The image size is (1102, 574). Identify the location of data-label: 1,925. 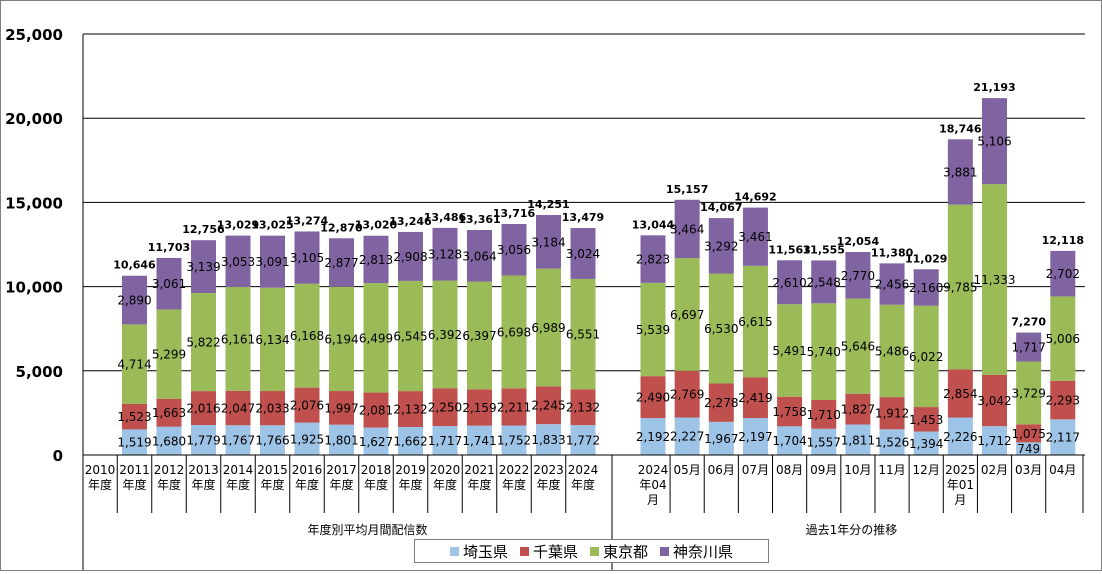
(307, 439).